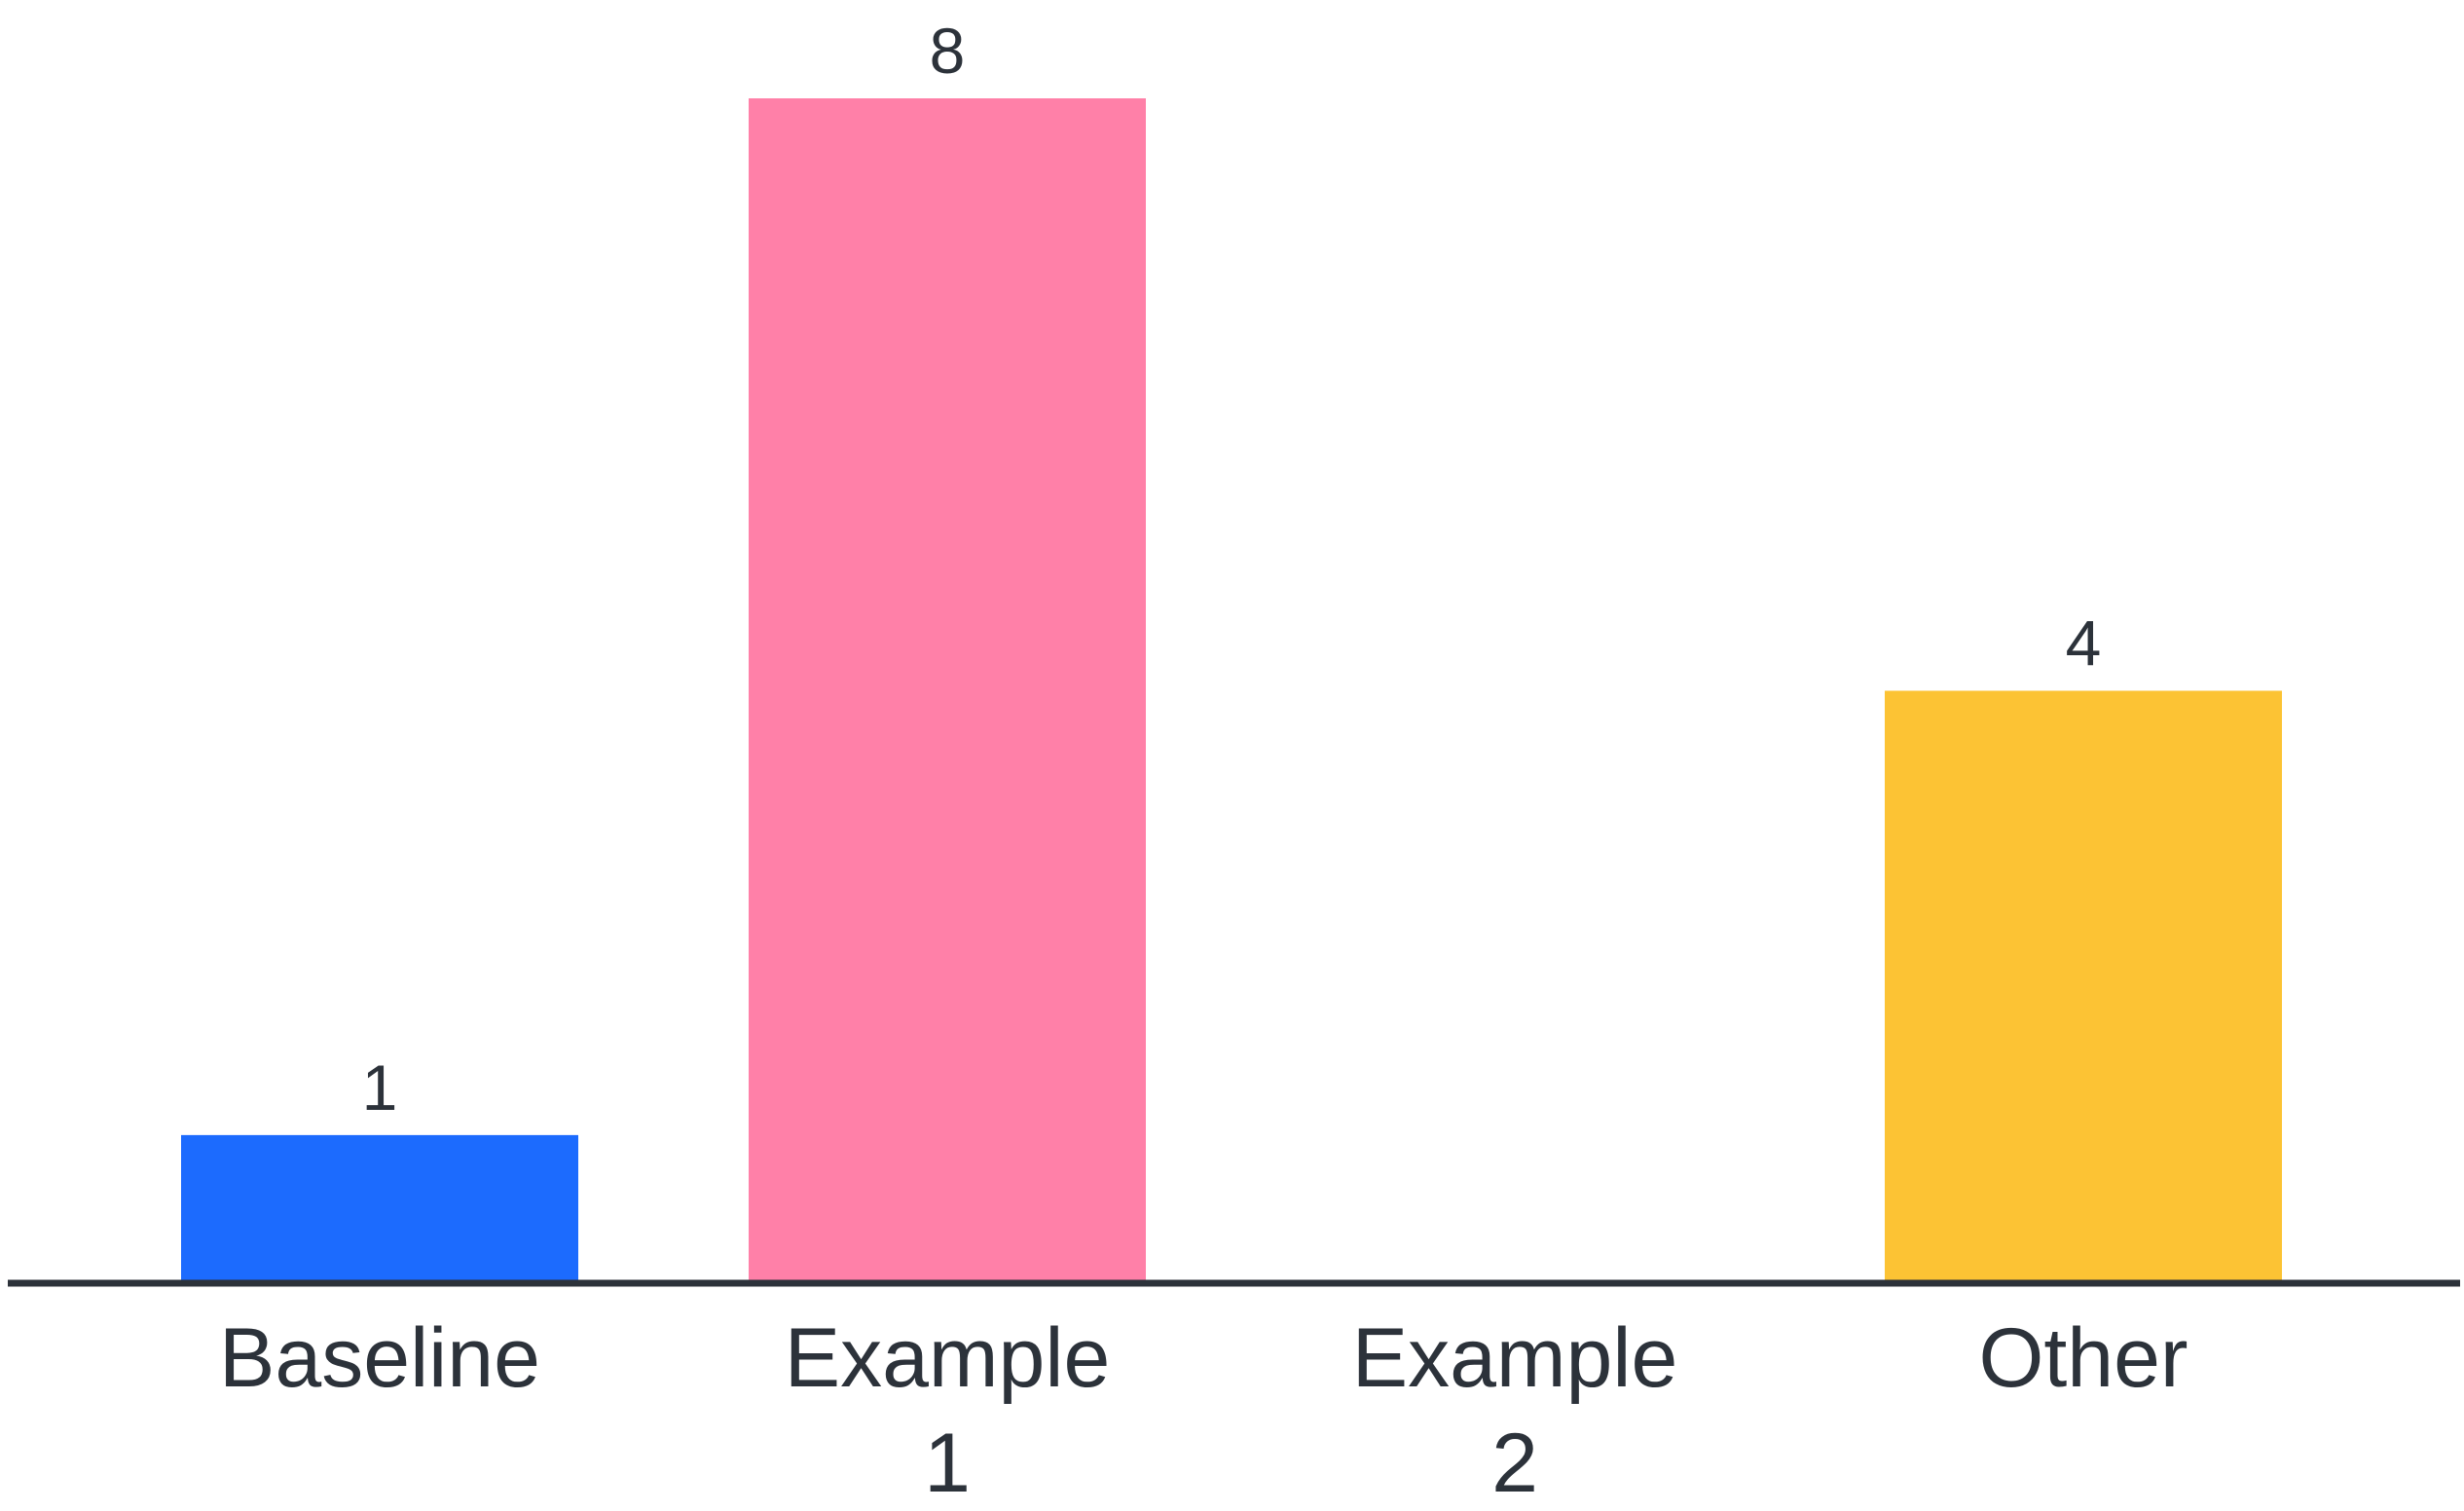 The width and height of the screenshot is (2464, 1511). What do you see at coordinates (2084, 644) in the screenshot?
I see `data-label-other: 4` at bounding box center [2084, 644].